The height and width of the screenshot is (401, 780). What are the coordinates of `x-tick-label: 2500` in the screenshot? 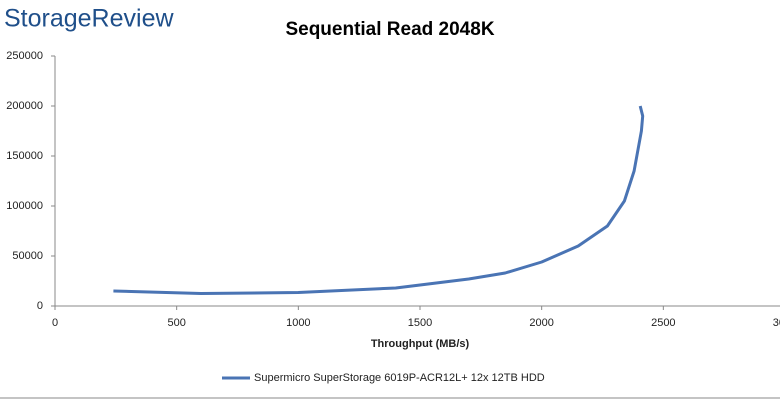 It's located at (663, 323).